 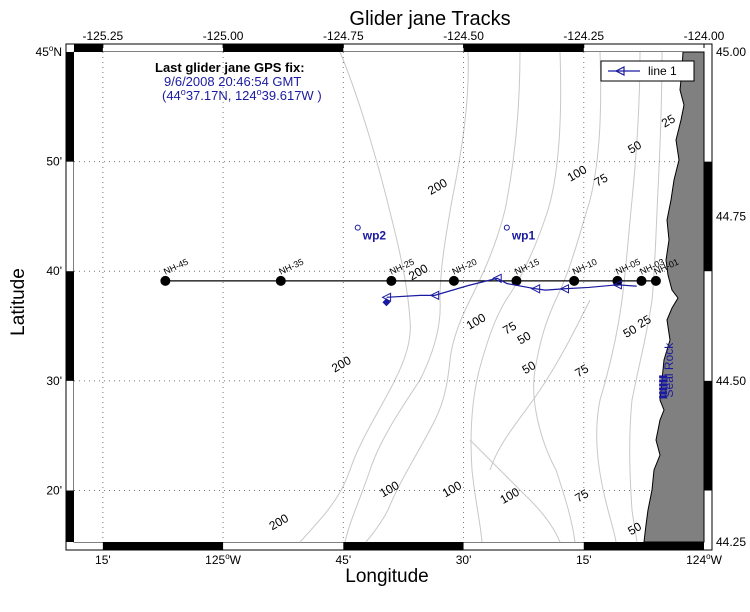 I want to click on gps-fix-datetime: 9/6/2008 20:46:54 GMT, so click(x=232, y=81).